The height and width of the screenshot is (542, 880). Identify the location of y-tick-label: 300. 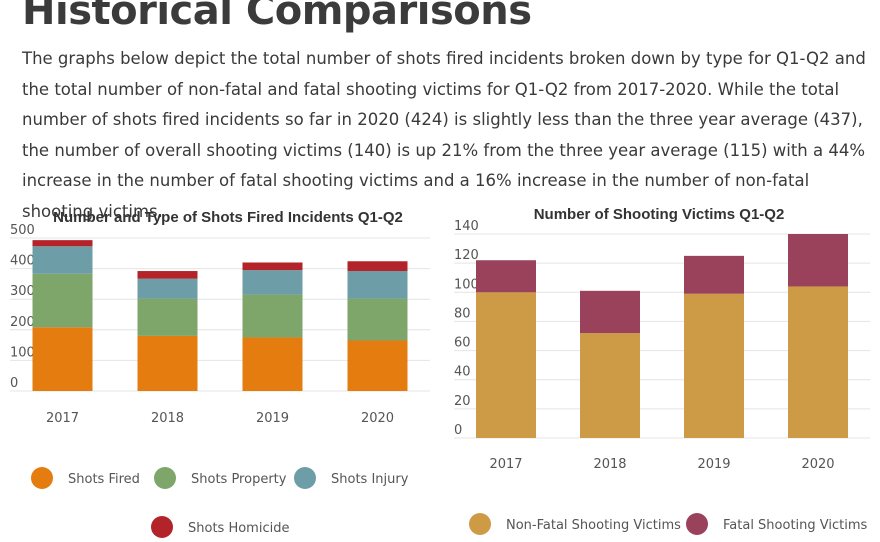
(22, 291).